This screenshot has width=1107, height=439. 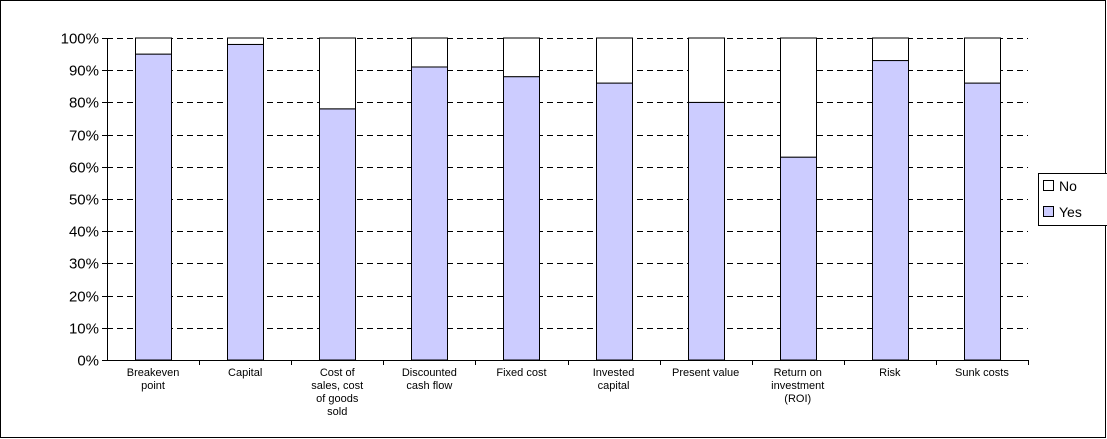 I want to click on x-tick-label: Sunk costs, so click(x=982, y=373).